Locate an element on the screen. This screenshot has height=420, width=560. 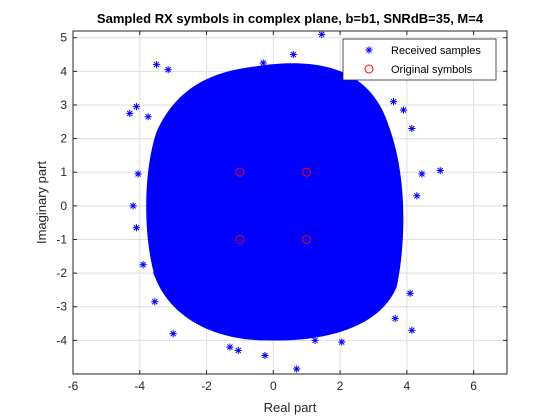
y-tick-label: -3 is located at coordinates (61, 307).